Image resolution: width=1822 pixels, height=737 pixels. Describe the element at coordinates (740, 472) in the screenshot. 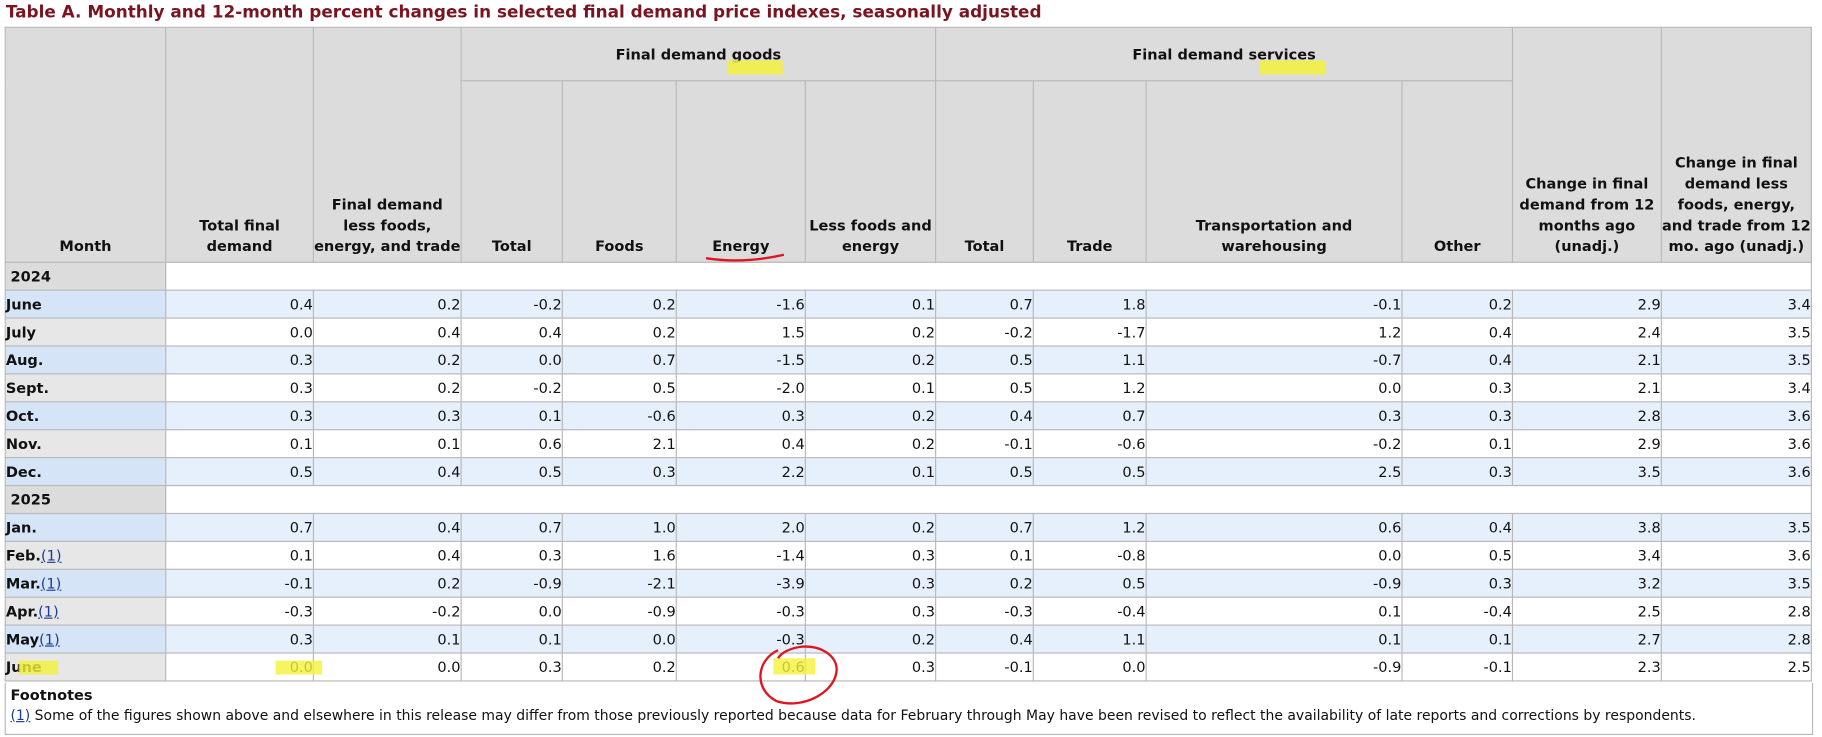

I see `value-cell: 2.2` at that location.